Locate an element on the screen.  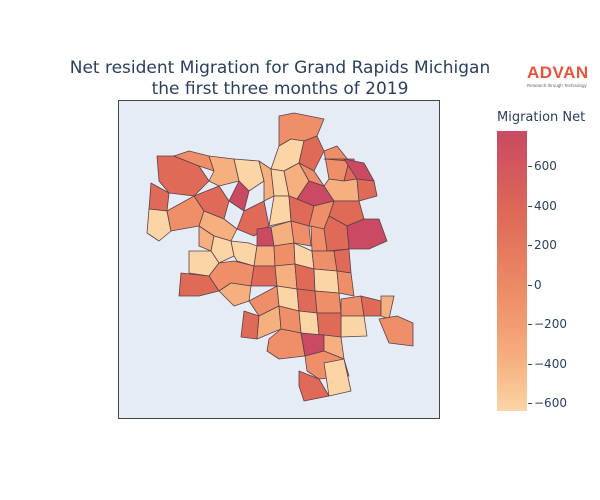
colorbar-title: Migration Net is located at coordinates (541, 117).